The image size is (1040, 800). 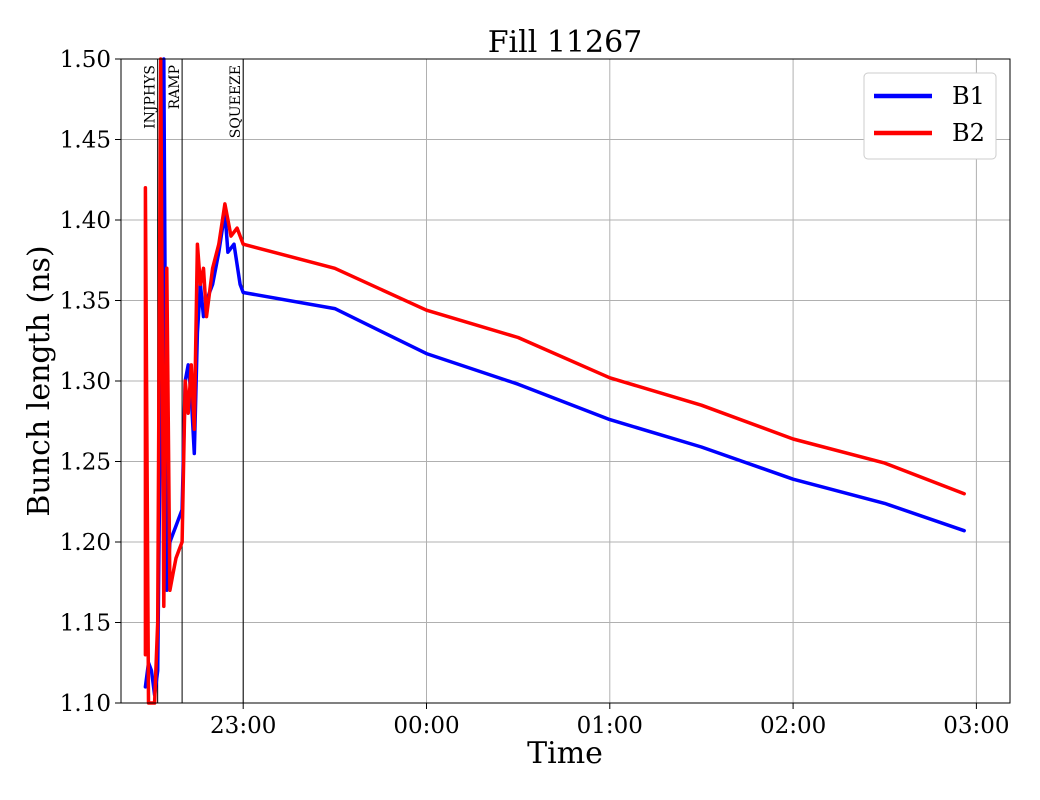 What do you see at coordinates (793, 726) in the screenshot?
I see `x-tick-label: 02:00` at bounding box center [793, 726].